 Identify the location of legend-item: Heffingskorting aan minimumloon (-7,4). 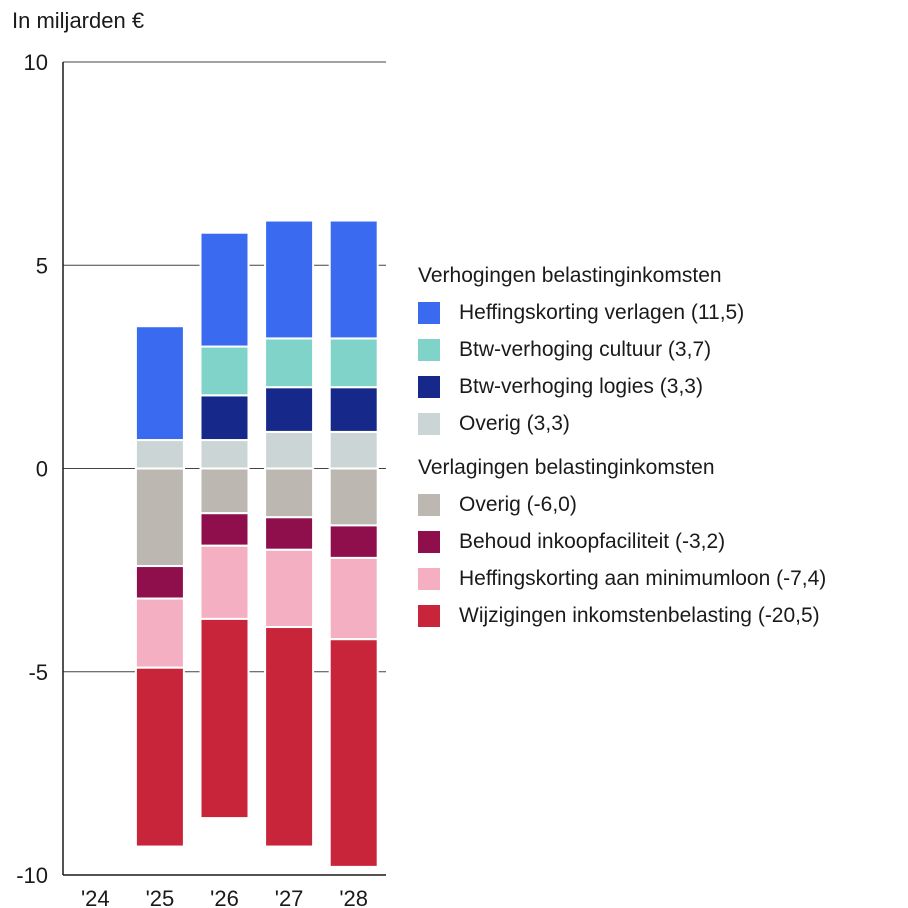
(622, 578).